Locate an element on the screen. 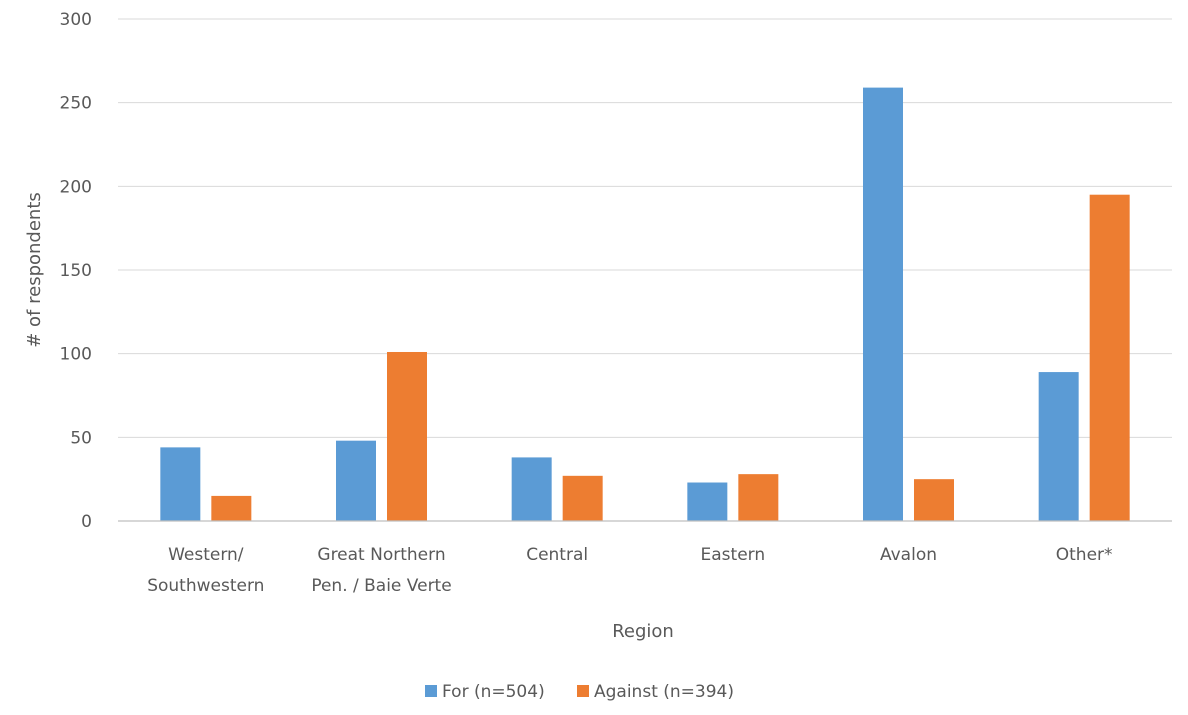 This screenshot has width=1188, height=715. y-tick-label: 0 is located at coordinates (86, 522).